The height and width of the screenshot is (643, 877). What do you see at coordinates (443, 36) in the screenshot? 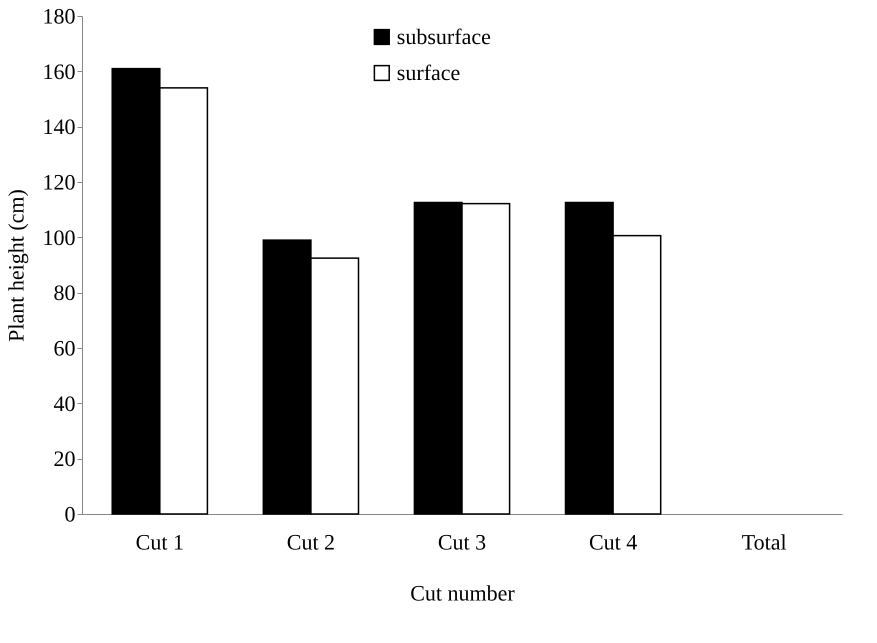
I see `legend-label: subsurface` at bounding box center [443, 36].